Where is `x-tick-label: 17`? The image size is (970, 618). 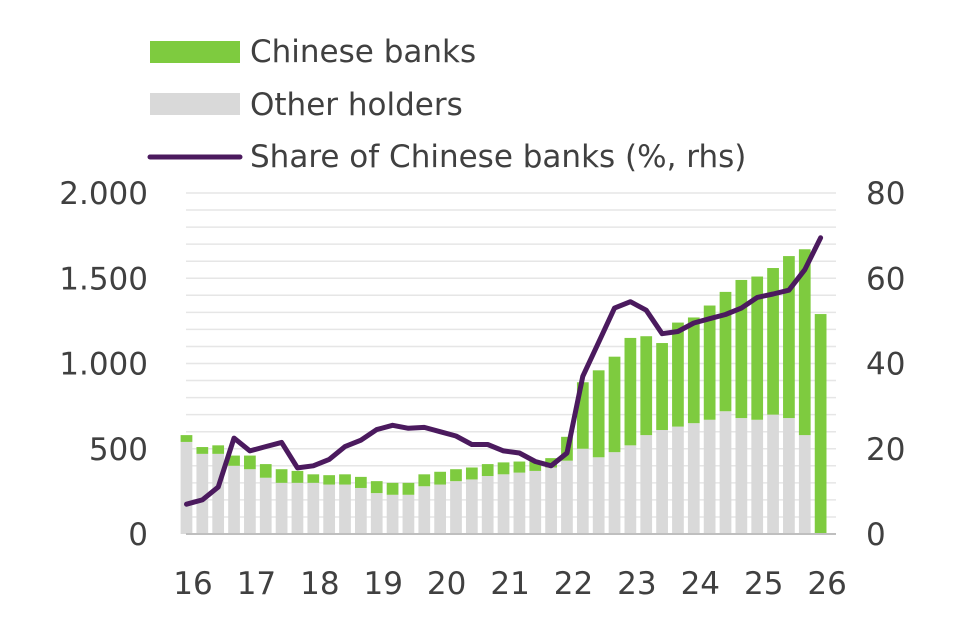 x-tick-label: 17 is located at coordinates (256, 584).